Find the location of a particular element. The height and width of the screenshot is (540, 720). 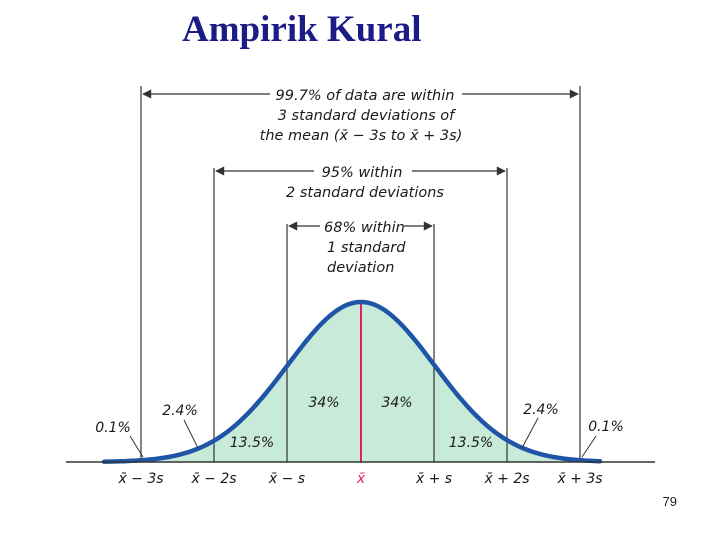

axis-label-minus-3s: x̄ − 3s is located at coordinates (140, 479).